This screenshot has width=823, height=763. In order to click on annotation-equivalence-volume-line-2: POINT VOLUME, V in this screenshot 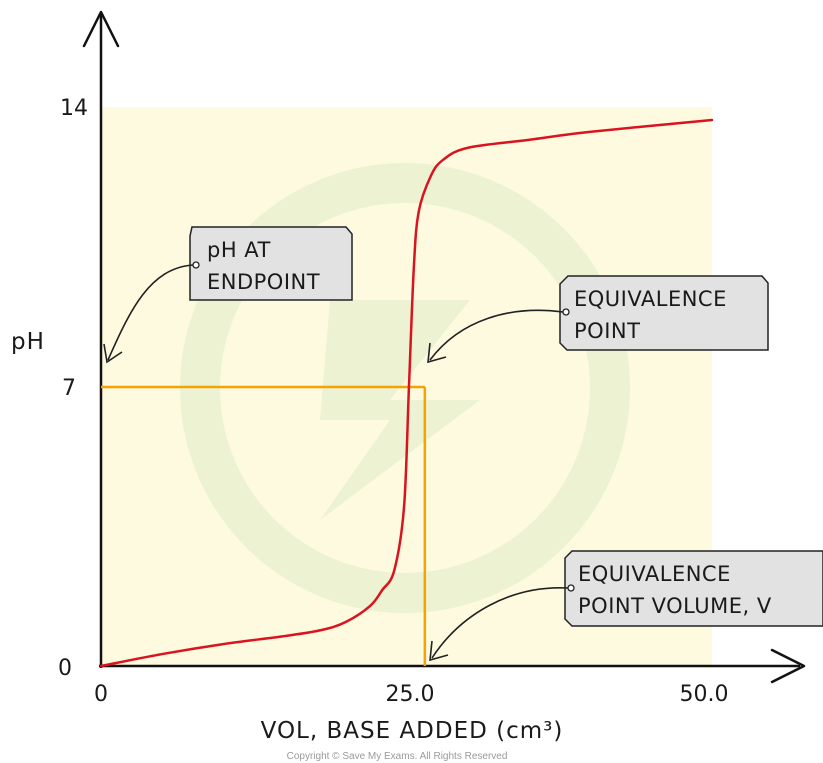, I will do `click(675, 606)`.